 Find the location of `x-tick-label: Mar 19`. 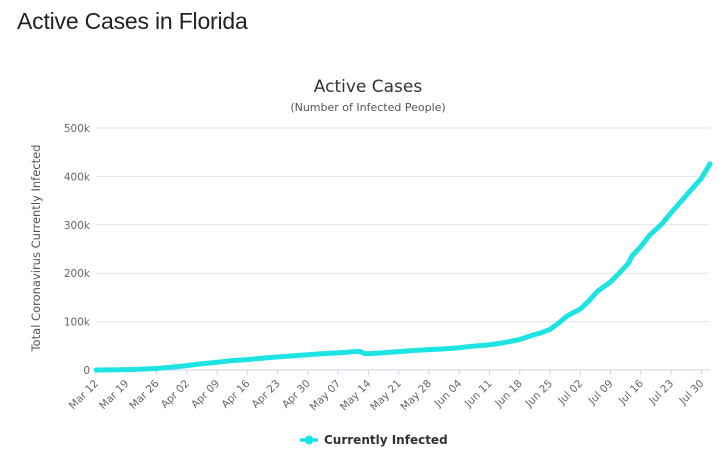

x-tick-label: Mar 19 is located at coordinates (114, 395).